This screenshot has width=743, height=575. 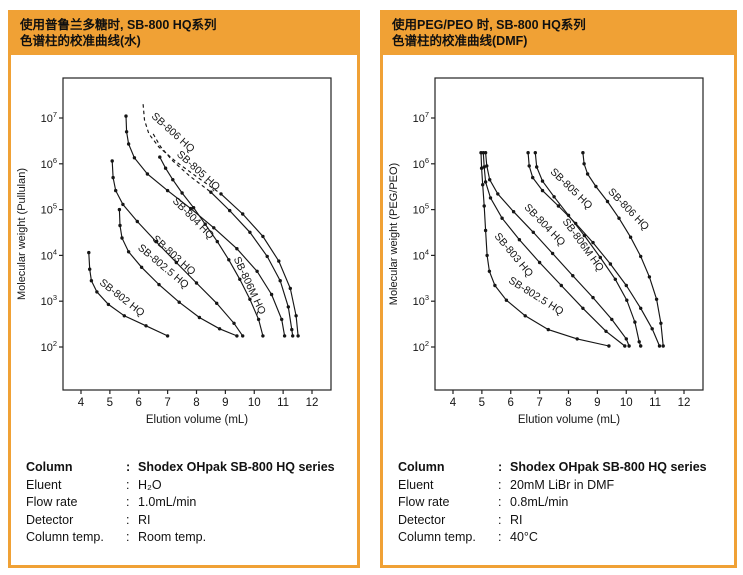 I want to click on series-SB-802-HQ, so click(x=128, y=294).